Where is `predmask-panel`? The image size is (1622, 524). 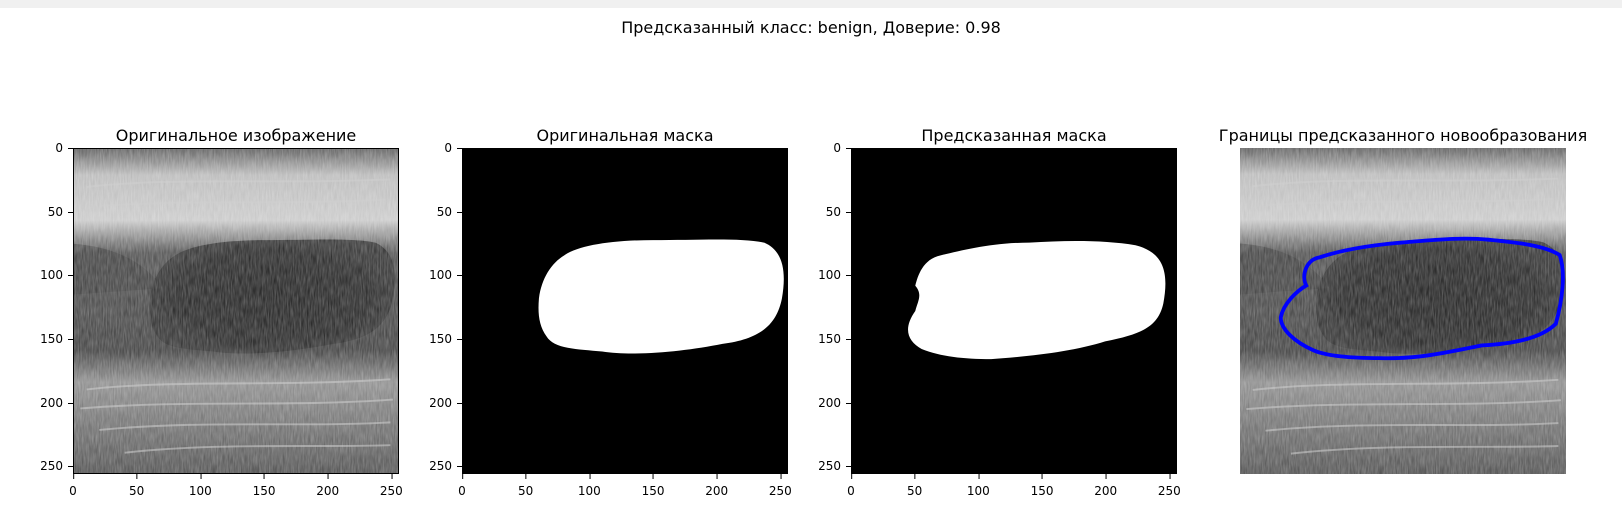 predmask-panel is located at coordinates (1014, 311).